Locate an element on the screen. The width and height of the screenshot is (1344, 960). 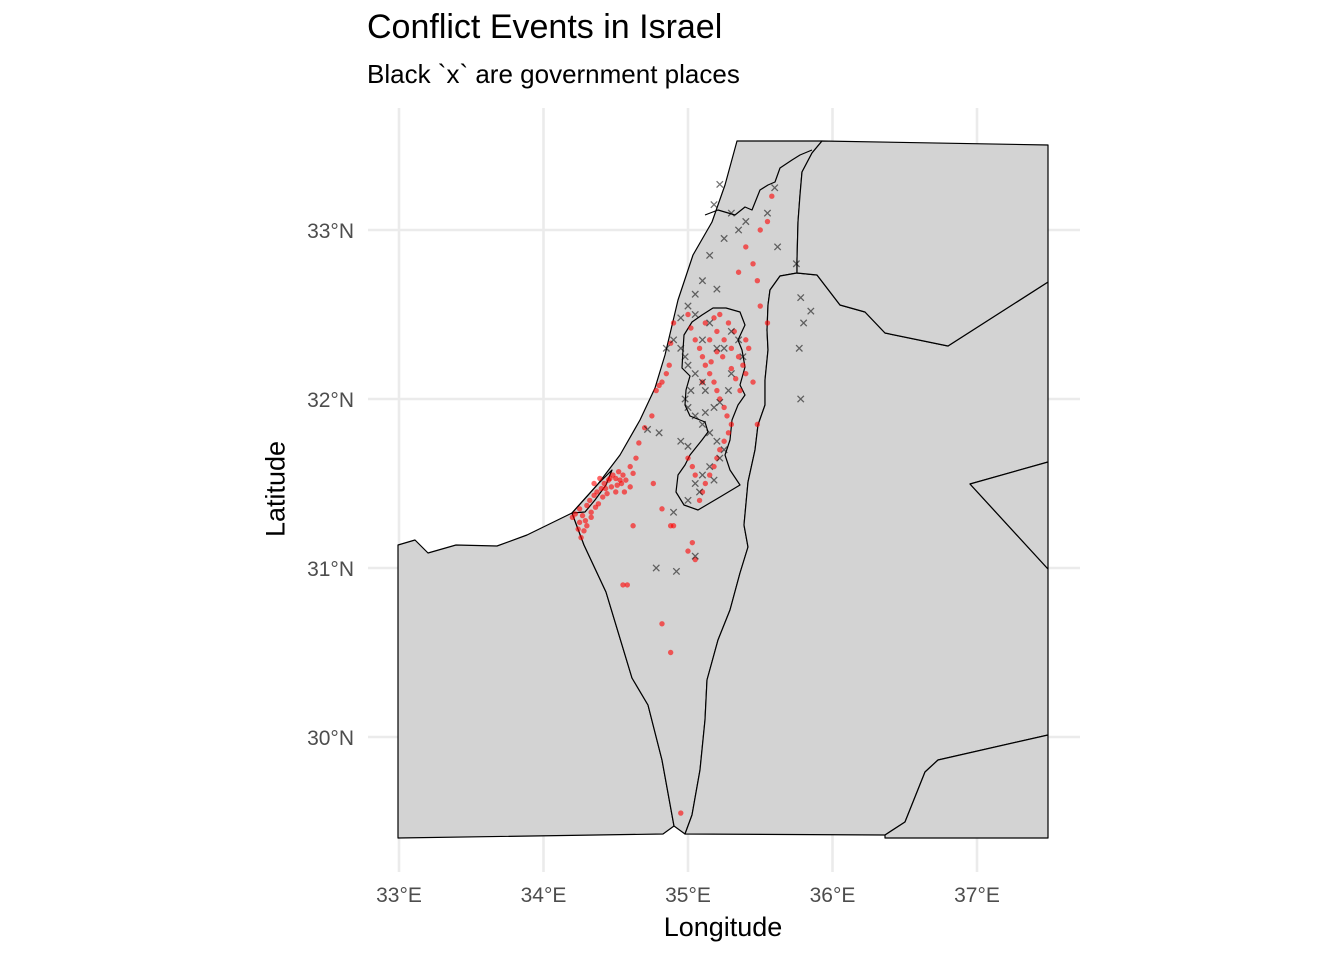
x-tick-label: 35°E is located at coordinates (688, 895).